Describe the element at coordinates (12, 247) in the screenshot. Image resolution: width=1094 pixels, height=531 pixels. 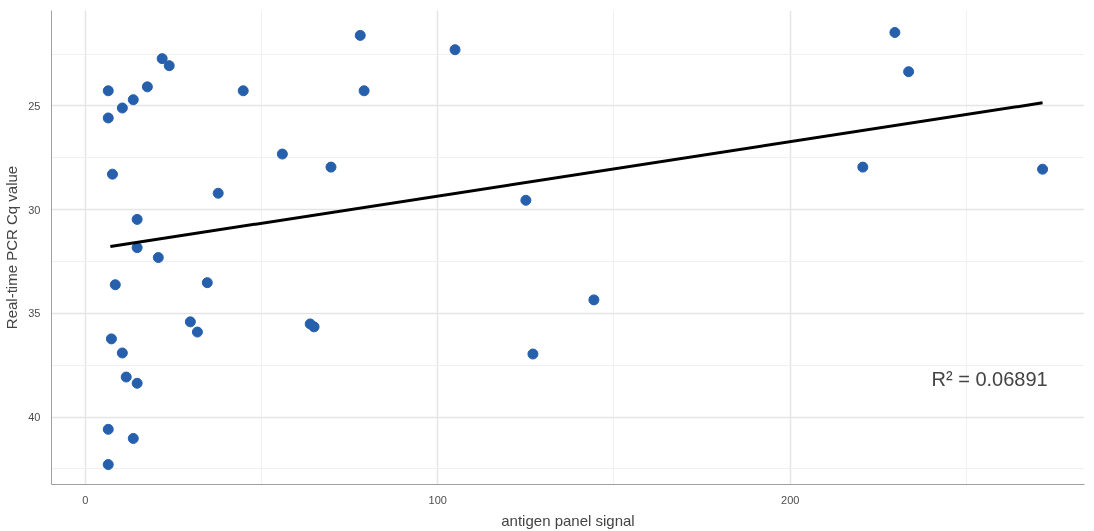
I see `y-axis-title: Real-time PCR Cq value` at that location.